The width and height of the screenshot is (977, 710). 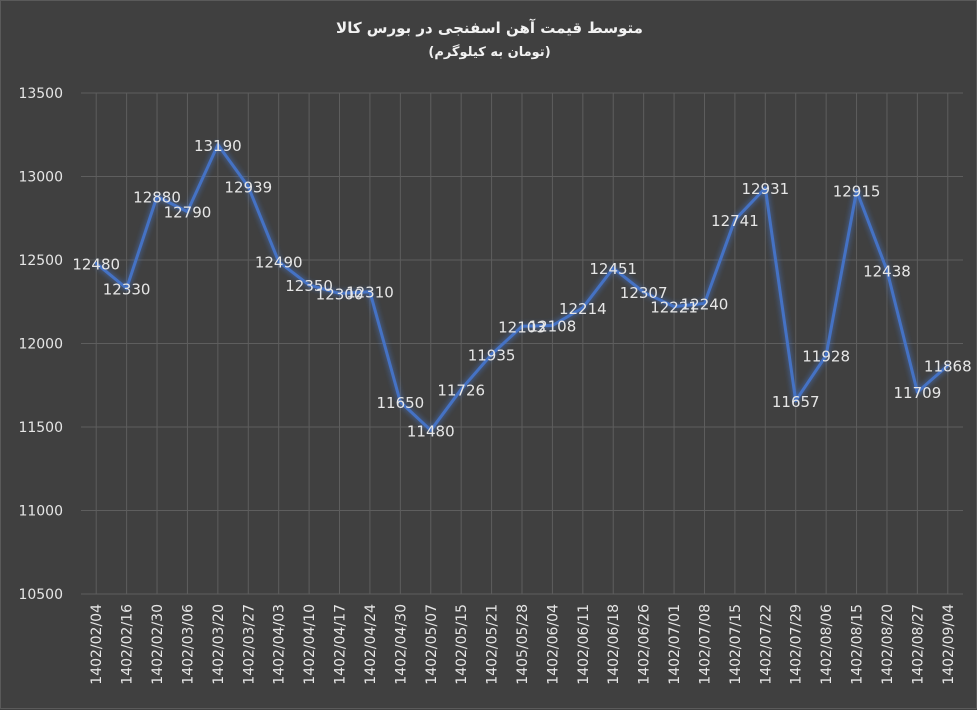 I want to click on chart-subtitle: (تومان به کیلوگرم), so click(x=489, y=52).